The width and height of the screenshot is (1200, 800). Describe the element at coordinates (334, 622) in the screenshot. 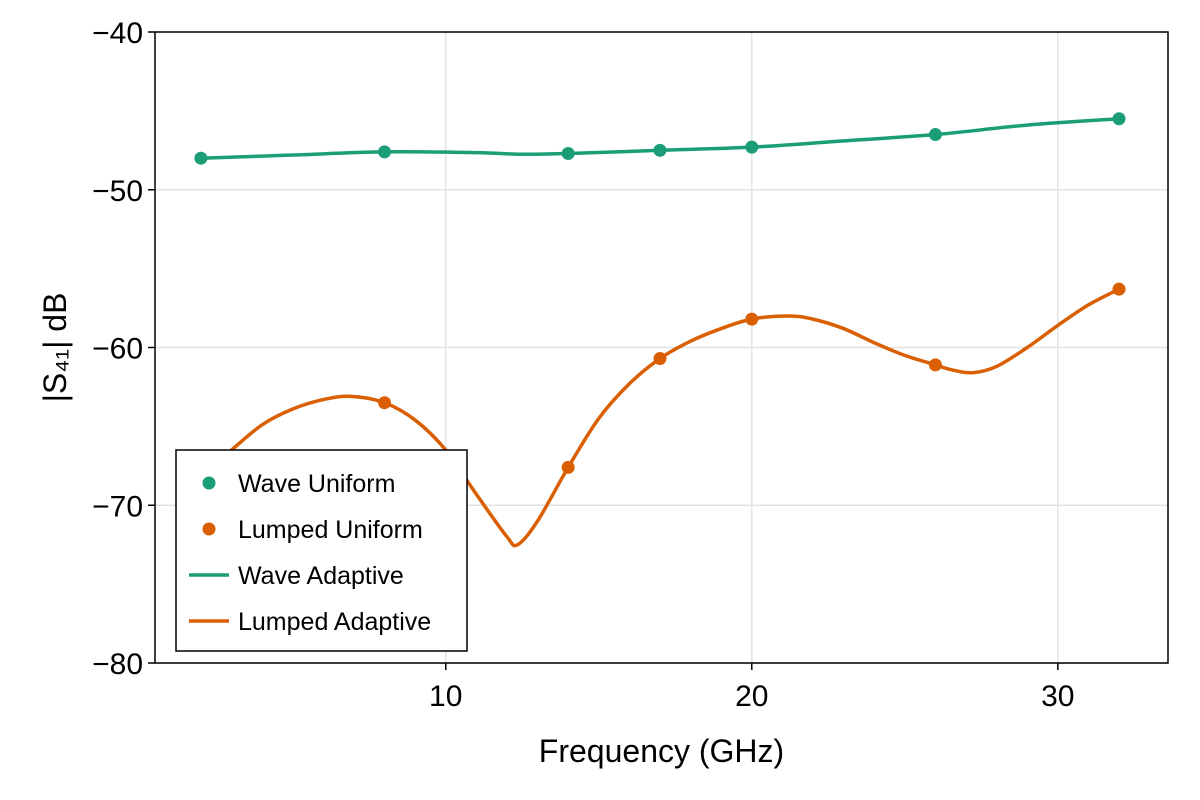

I see `legend-label-lumped-adaptive: Lumped Adaptive` at that location.